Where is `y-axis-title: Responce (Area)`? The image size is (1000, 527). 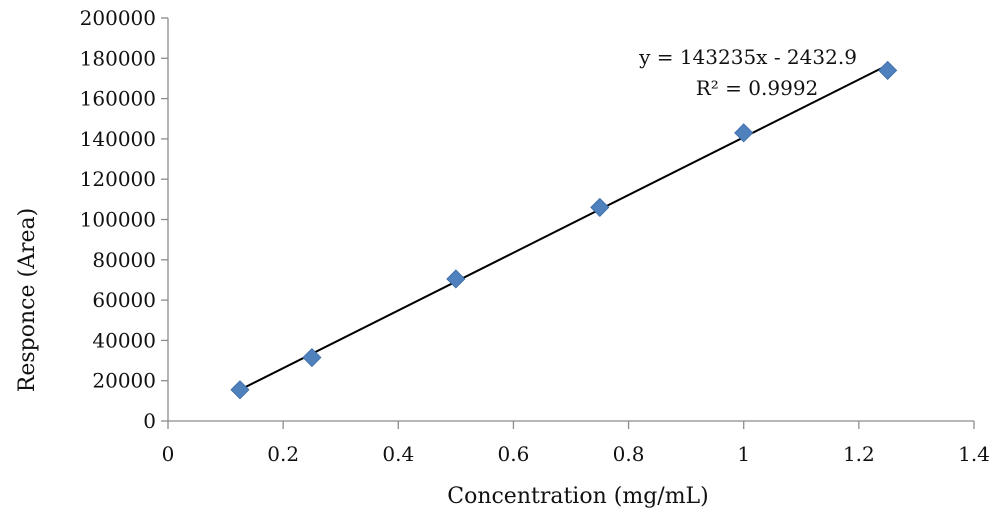 y-axis-title: Responce (Area) is located at coordinates (27, 300).